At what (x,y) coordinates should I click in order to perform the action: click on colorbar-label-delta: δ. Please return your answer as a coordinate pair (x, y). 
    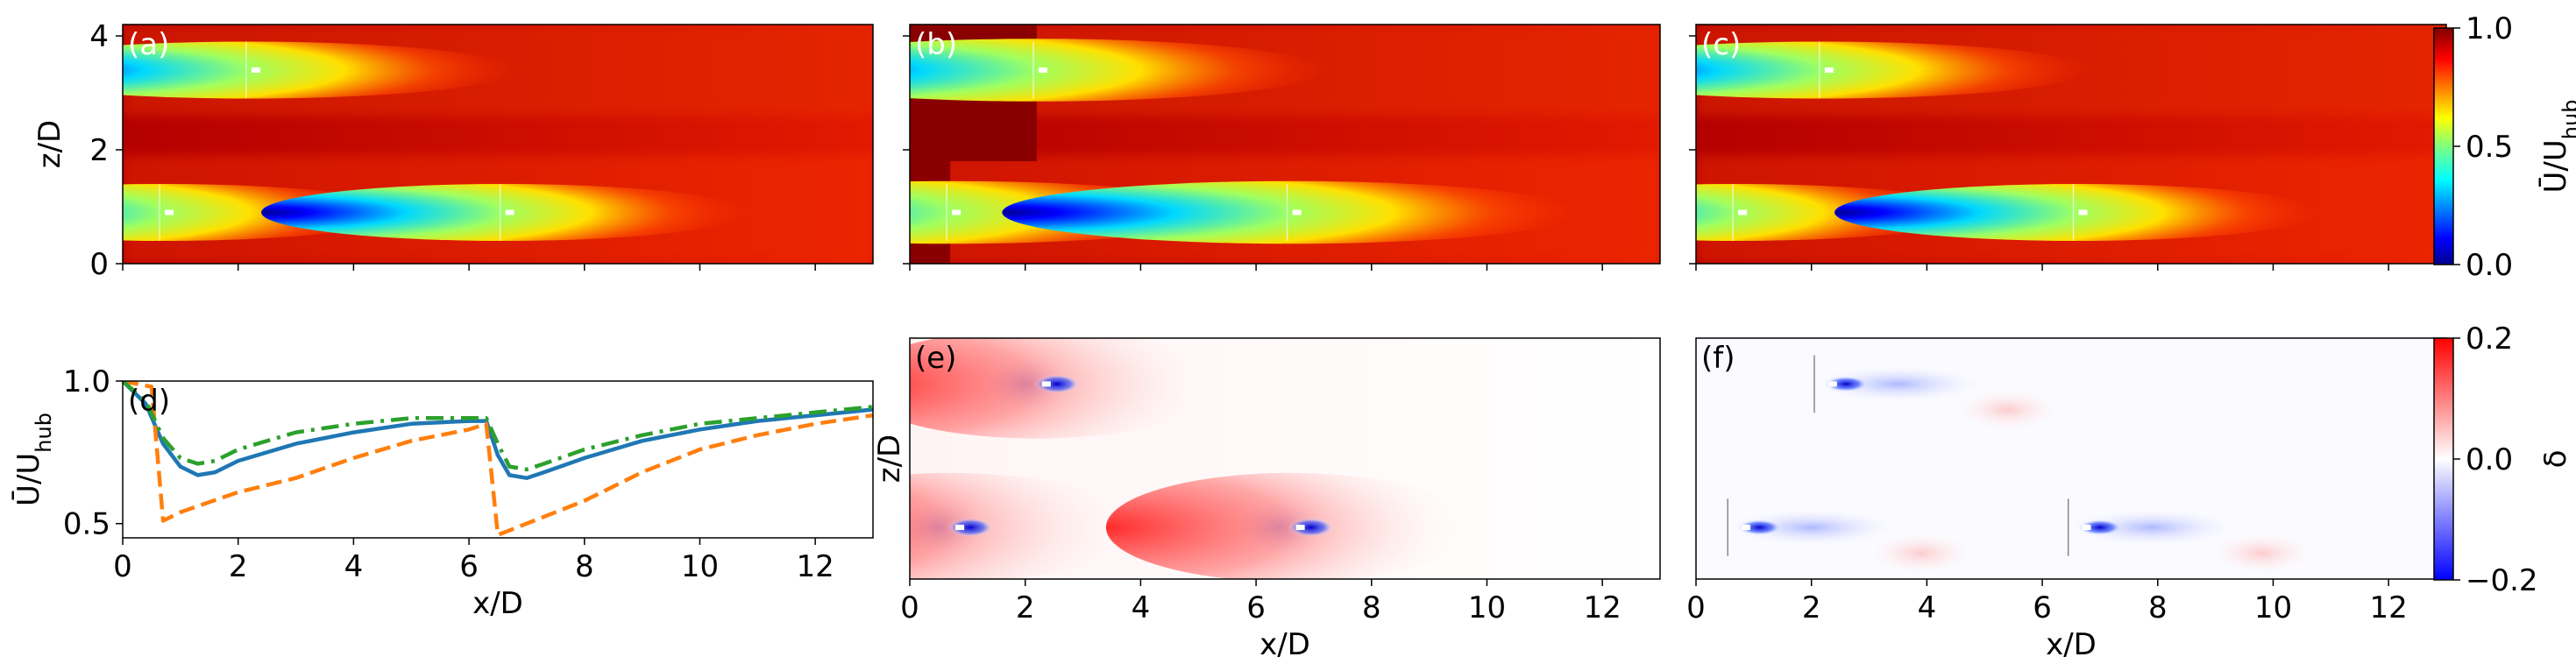
    Looking at the image, I should click on (2555, 459).